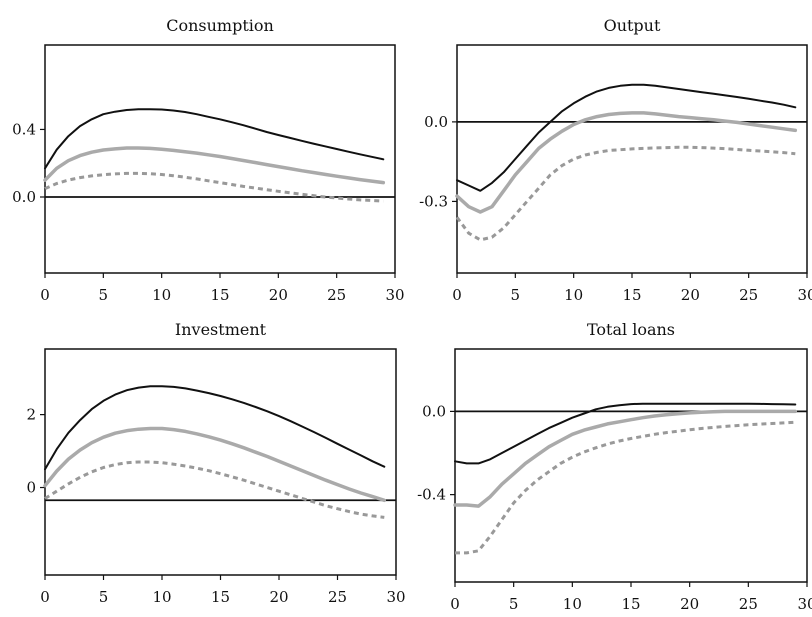 Image resolution: width=812 pixels, height=617 pixels. What do you see at coordinates (221, 329) in the screenshot?
I see `chart-title: Investment` at bounding box center [221, 329].